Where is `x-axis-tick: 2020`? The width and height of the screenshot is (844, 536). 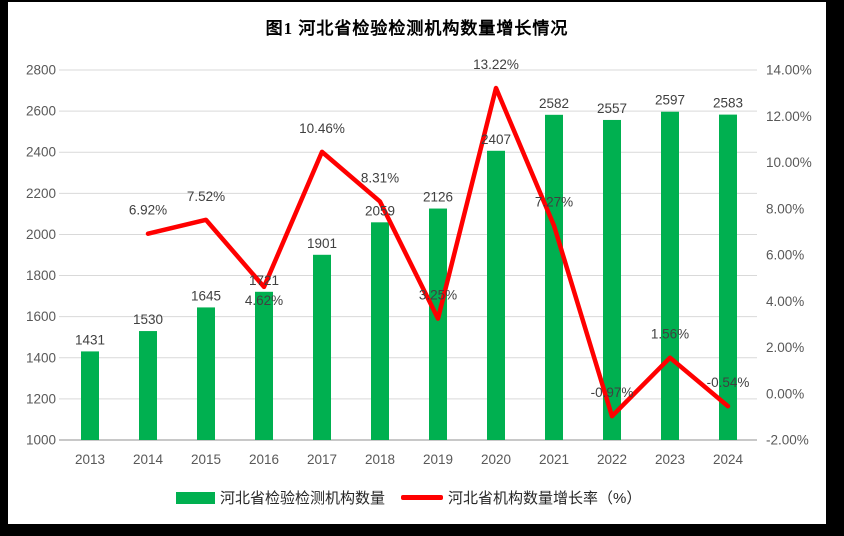
x-axis-tick: 2020 is located at coordinates (496, 459).